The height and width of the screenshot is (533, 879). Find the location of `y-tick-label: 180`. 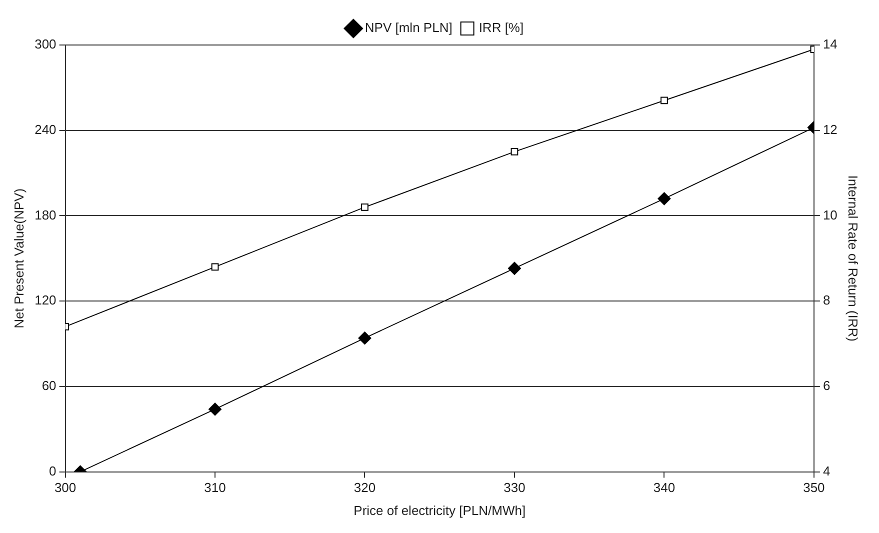

y-tick-label: 180 is located at coordinates (45, 214).